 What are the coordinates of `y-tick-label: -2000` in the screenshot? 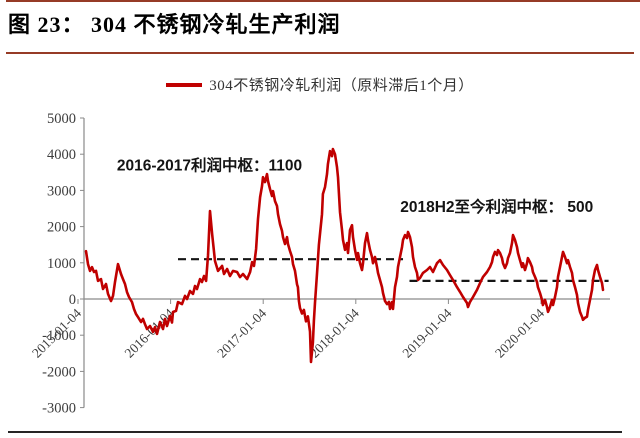 It's located at (59, 372).